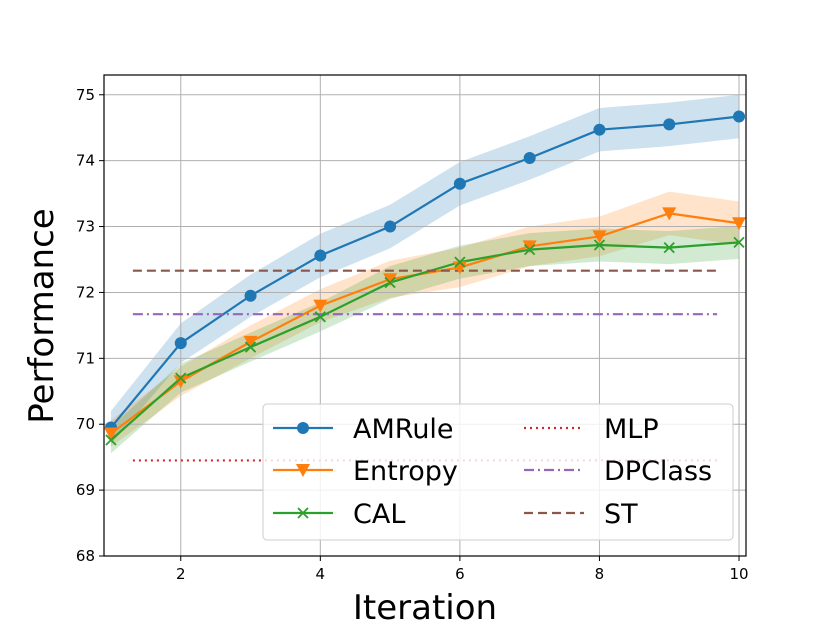  What do you see at coordinates (621, 514) in the screenshot?
I see `legend-st-label: ST` at bounding box center [621, 514].